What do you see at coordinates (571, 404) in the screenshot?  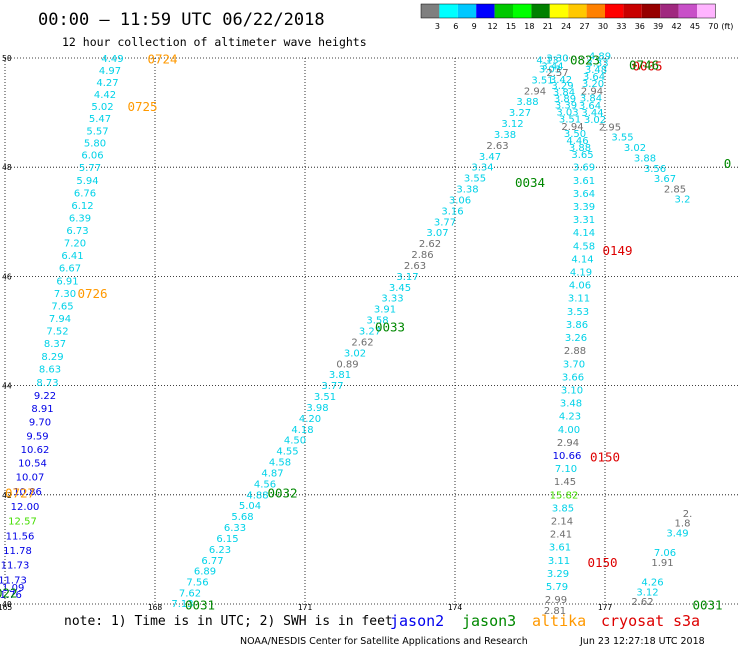 I see `swh-value: 3.48` at bounding box center [571, 404].